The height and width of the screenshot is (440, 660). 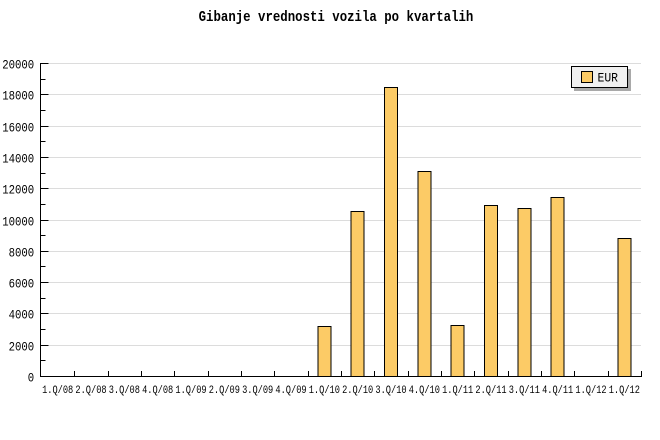 I want to click on svg-text: 3.Q/11, so click(x=525, y=391).